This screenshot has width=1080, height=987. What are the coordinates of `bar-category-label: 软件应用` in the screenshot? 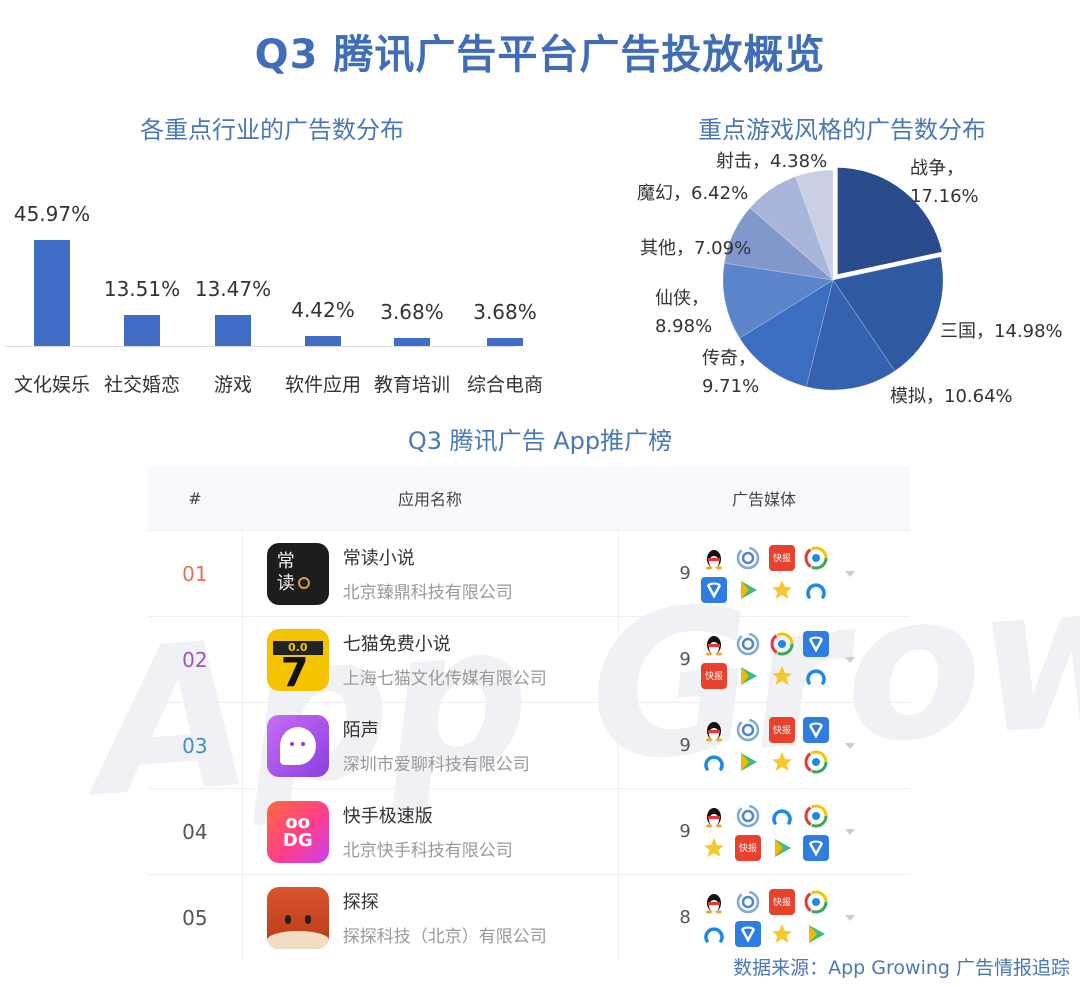 It's located at (322, 385).